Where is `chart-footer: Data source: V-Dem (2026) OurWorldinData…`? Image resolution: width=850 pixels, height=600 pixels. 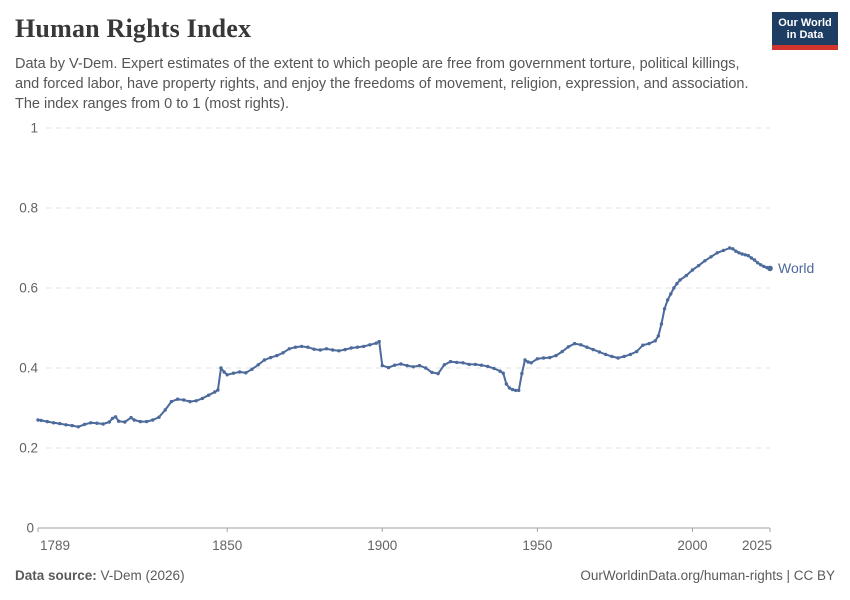
chart-footer: Data source: V-Dem (2026) OurWorldinData… is located at coordinates (425, 575).